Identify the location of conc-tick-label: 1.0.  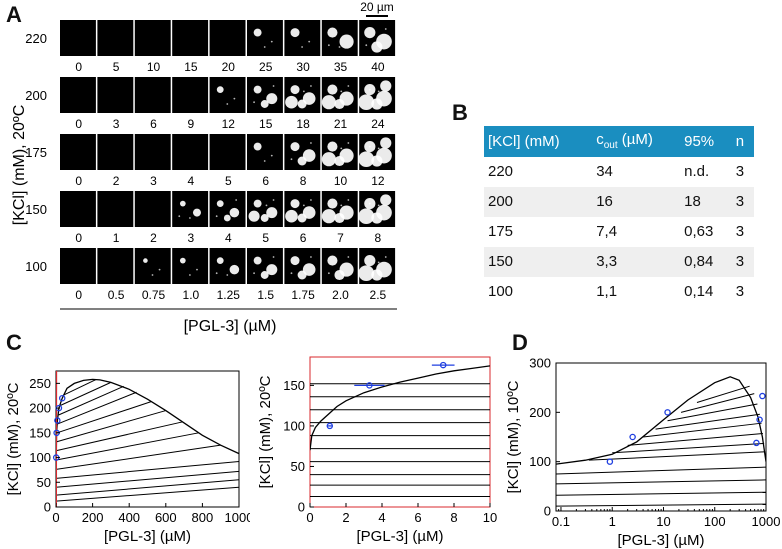
(191, 295).